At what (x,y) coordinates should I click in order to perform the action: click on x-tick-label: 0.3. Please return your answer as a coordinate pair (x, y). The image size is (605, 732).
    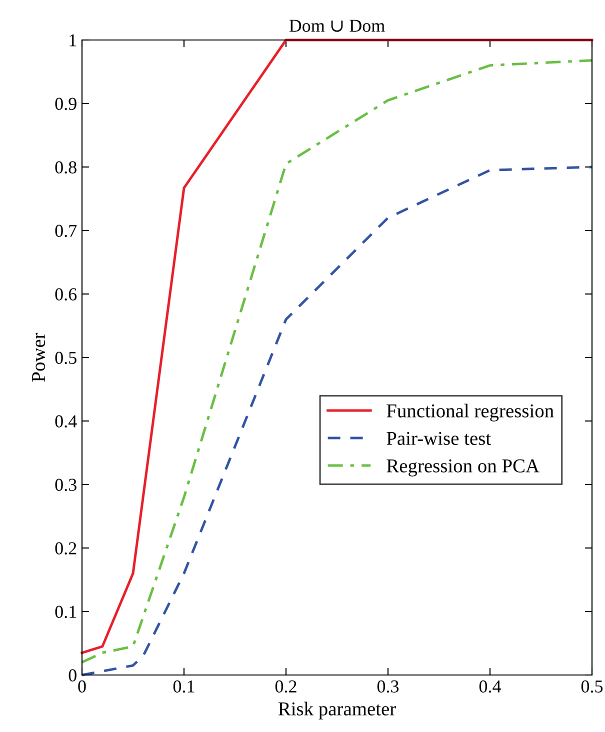
    Looking at the image, I should click on (388, 686).